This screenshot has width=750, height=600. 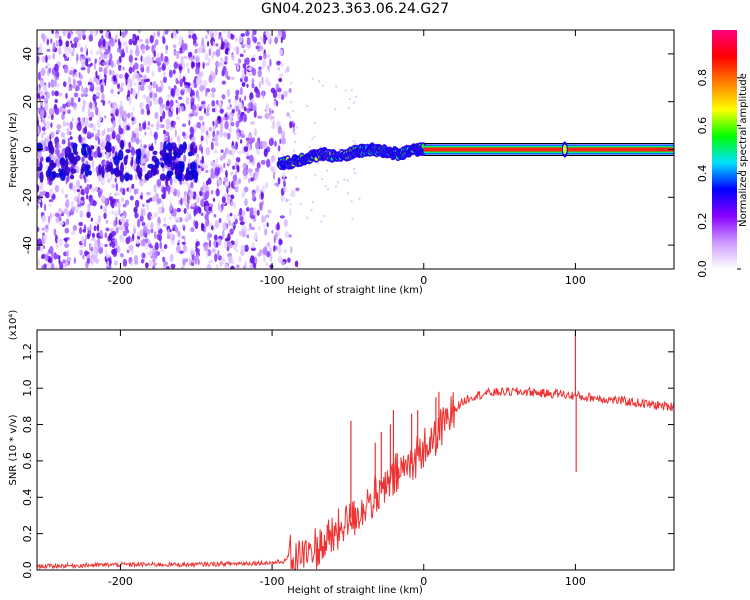 What do you see at coordinates (27, 245) in the screenshot?
I see `y-tick-label: -40` at bounding box center [27, 245].